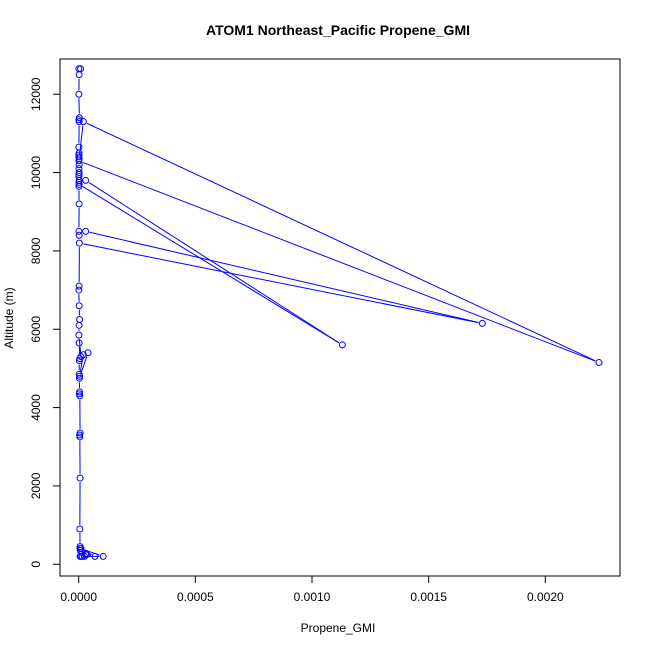  What do you see at coordinates (9, 317) in the screenshot?
I see `y-axis-label: Altitude (m)` at bounding box center [9, 317].